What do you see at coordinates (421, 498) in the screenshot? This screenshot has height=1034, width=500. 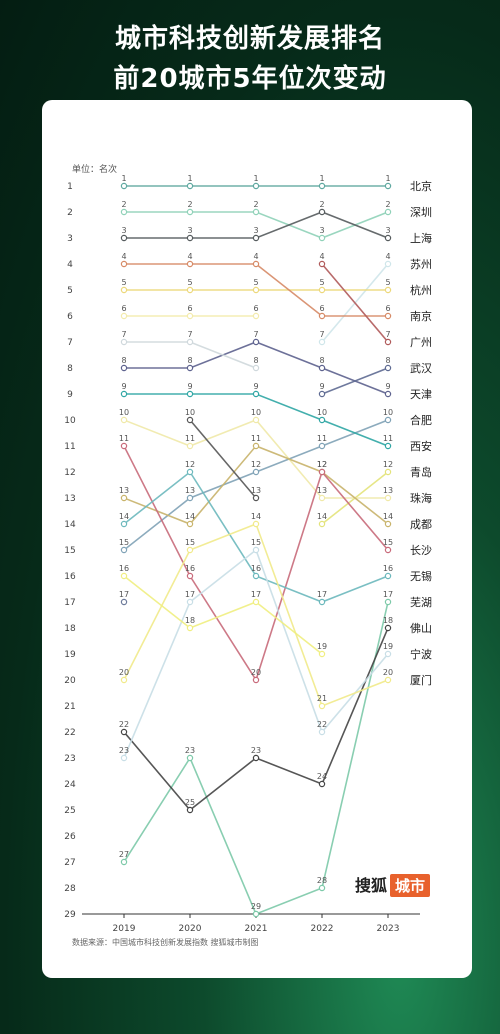 I see `city-label: 珠海` at bounding box center [421, 498].